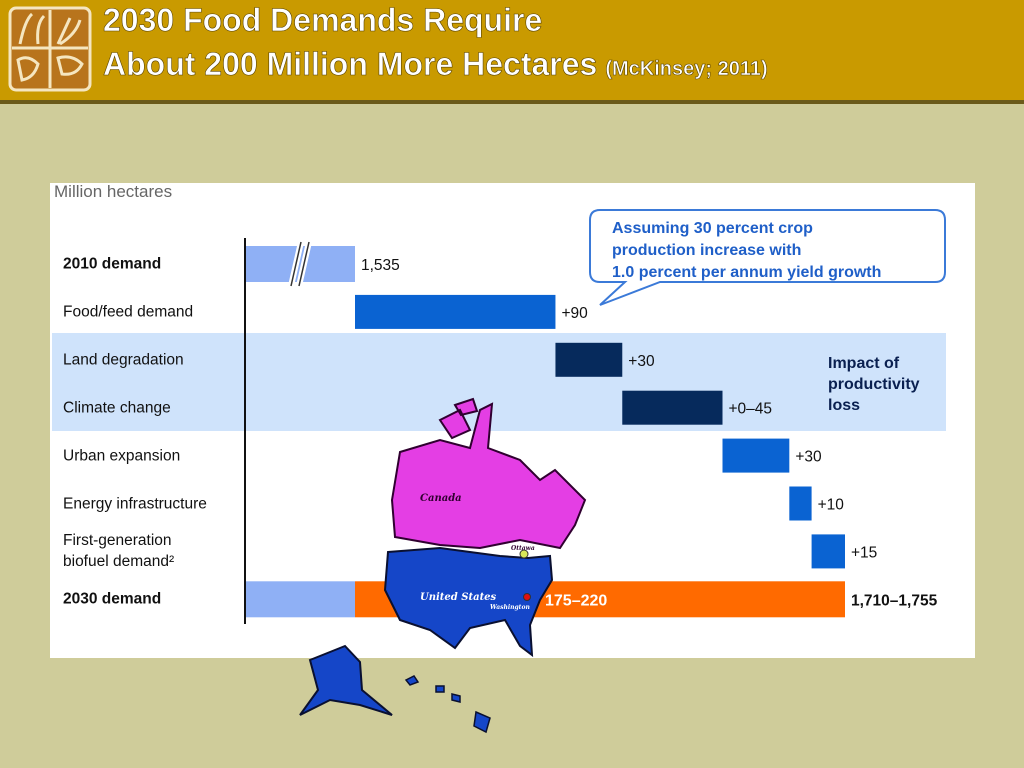  What do you see at coordinates (510, 607) in the screenshot?
I see `map-label: Washington` at bounding box center [510, 607].